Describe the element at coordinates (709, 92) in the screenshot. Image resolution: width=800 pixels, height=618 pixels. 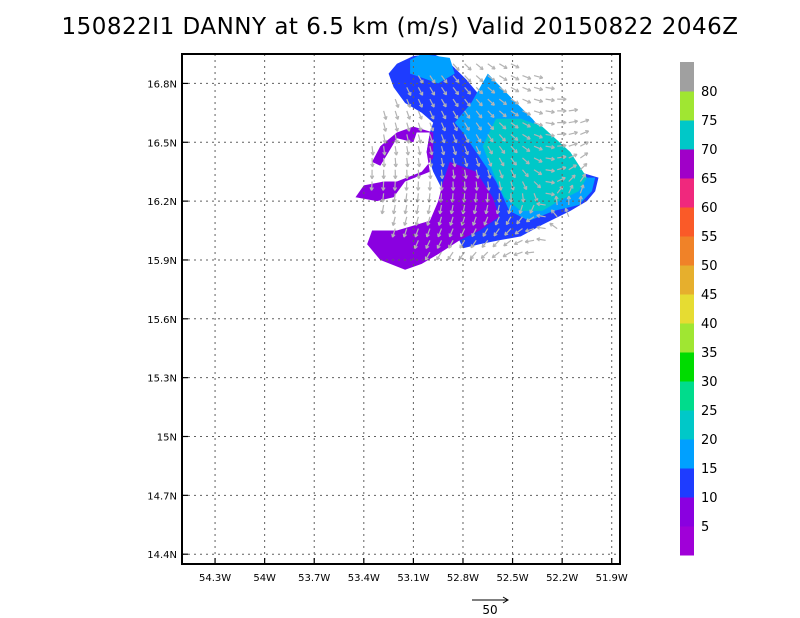
I see `colorbar-label: 80` at that location.